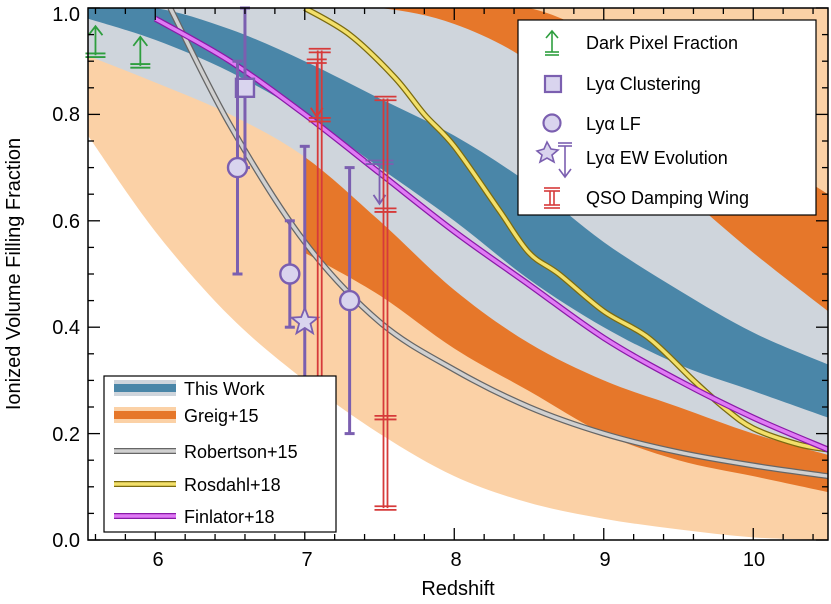 The width and height of the screenshot is (831, 604). I want to click on legend-marker-lya-ew, so click(547, 152).